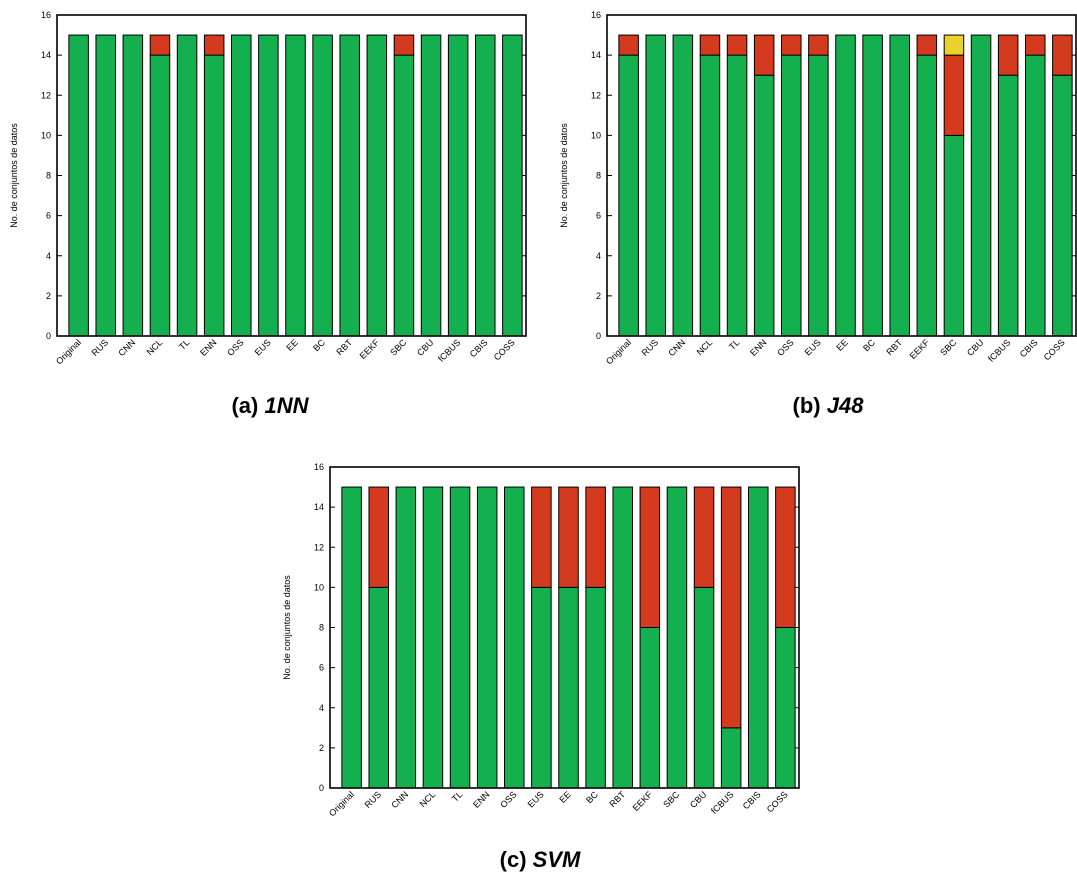 This screenshot has width=1077, height=877. I want to click on bar-coss-green, so click(512, 185).